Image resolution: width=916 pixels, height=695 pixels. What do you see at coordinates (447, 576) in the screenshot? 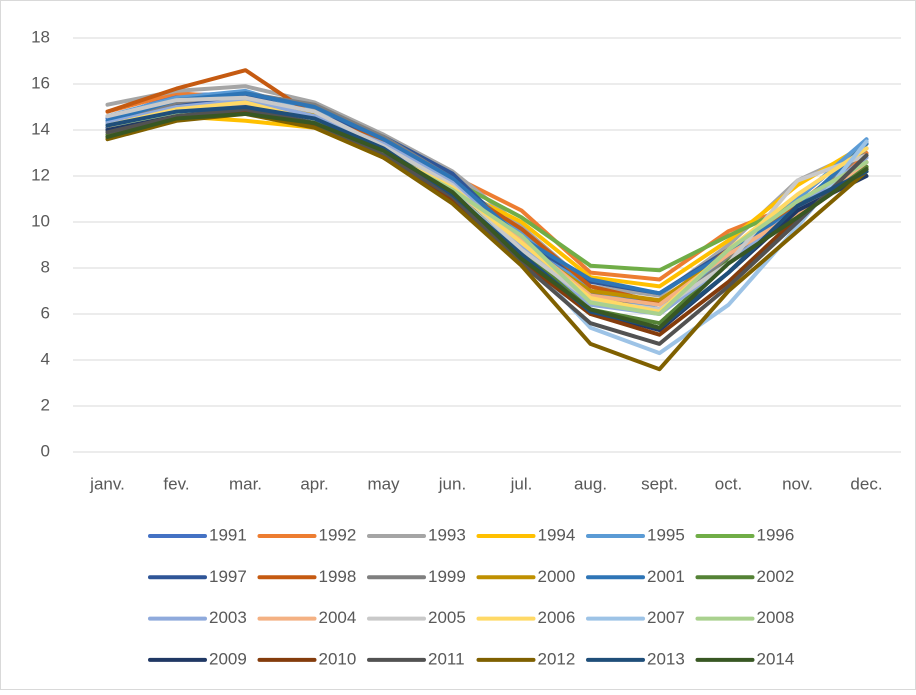
I see `legend-label: 1999` at bounding box center [447, 576].